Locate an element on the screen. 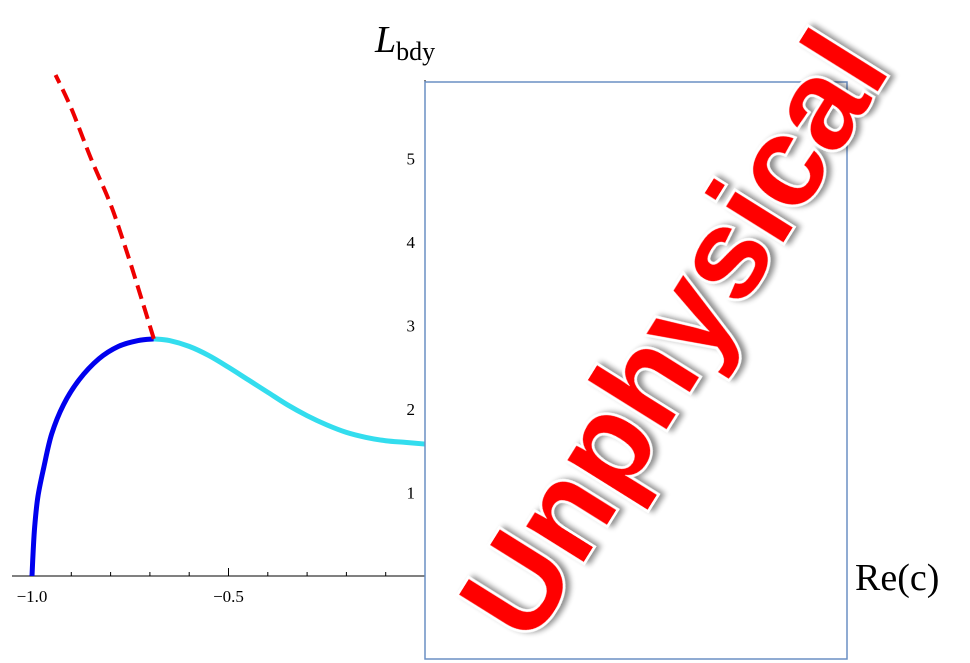 This screenshot has height=663, width=970. y-axis-title: Lbdy is located at coordinates (404, 42).